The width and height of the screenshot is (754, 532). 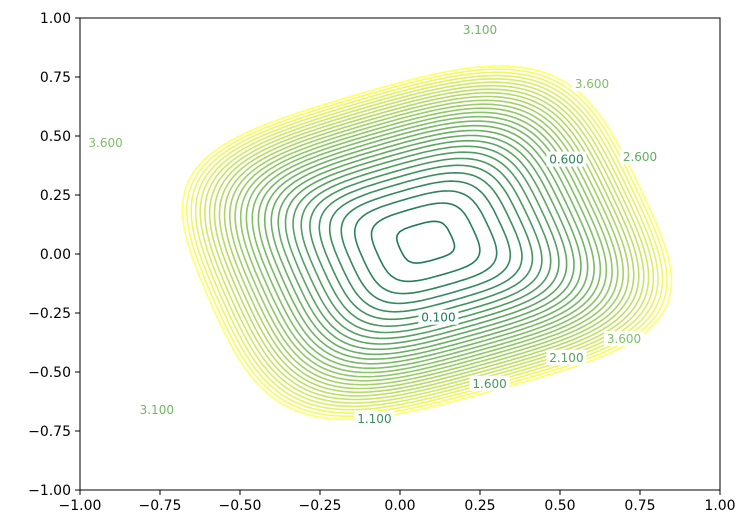 I want to click on contour-label-2: 1.100, so click(x=374, y=419).